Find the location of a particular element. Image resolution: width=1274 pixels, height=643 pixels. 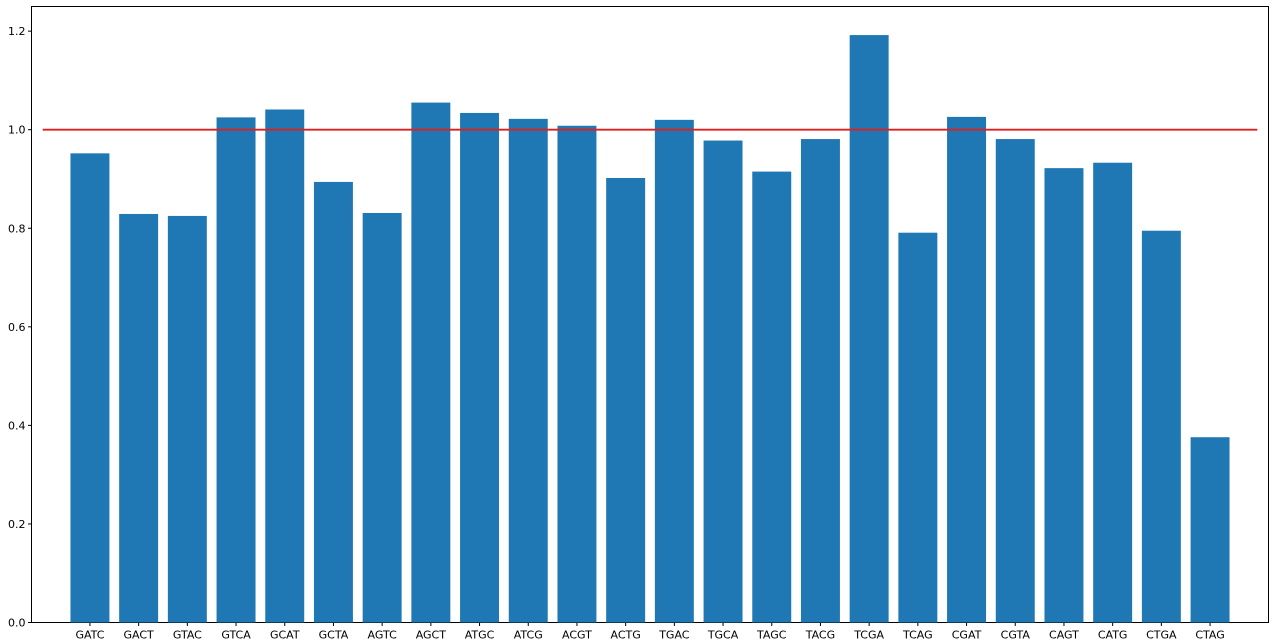

bar-tagc is located at coordinates (772, 397).